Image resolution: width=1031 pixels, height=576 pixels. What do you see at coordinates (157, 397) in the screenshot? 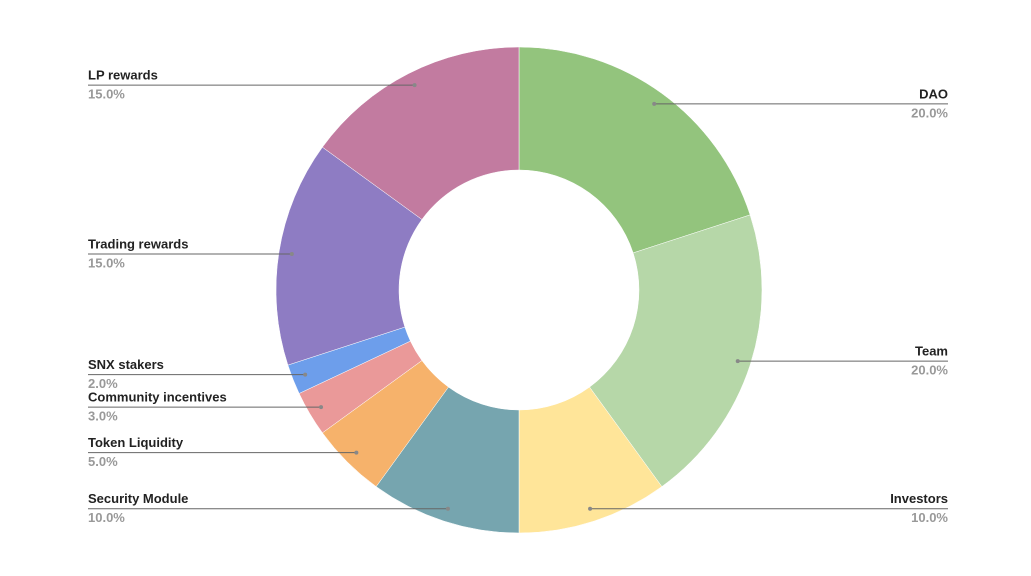
I see `slice-label: Community incentives` at bounding box center [157, 397].